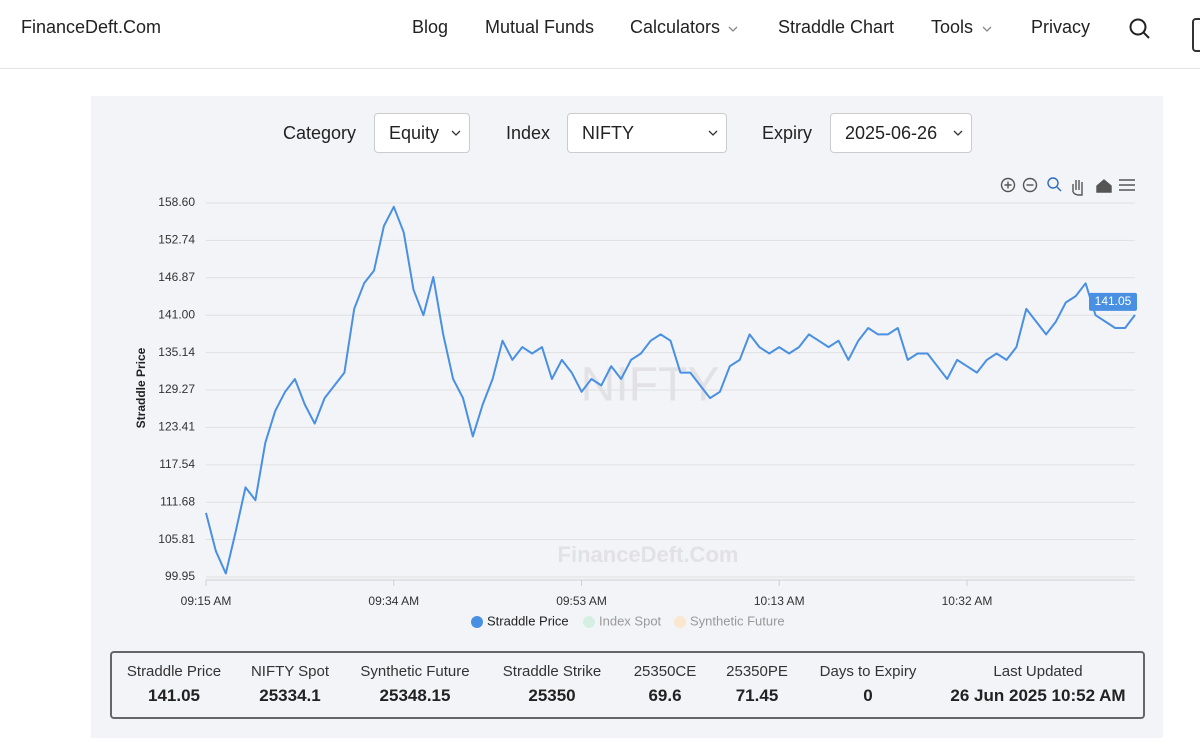 The height and width of the screenshot is (752, 1200). I want to click on scrollbar, so click(1196, 35).